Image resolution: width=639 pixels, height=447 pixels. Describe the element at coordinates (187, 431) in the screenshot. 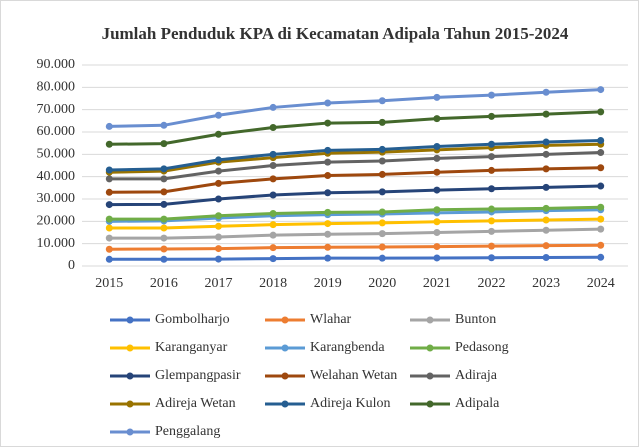

I see `legend-label: Penggalang` at that location.